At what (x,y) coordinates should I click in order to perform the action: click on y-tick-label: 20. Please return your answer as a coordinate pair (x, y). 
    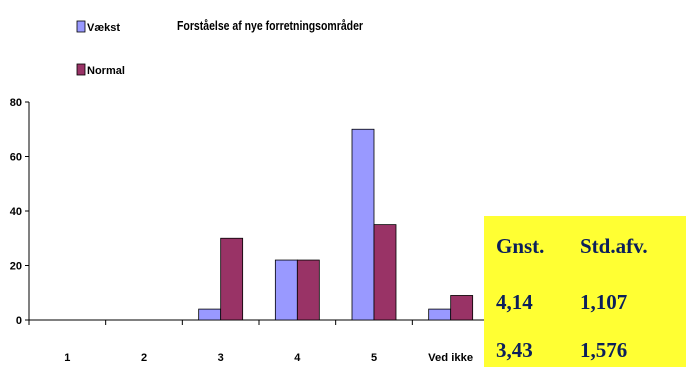
    Looking at the image, I should click on (16, 267).